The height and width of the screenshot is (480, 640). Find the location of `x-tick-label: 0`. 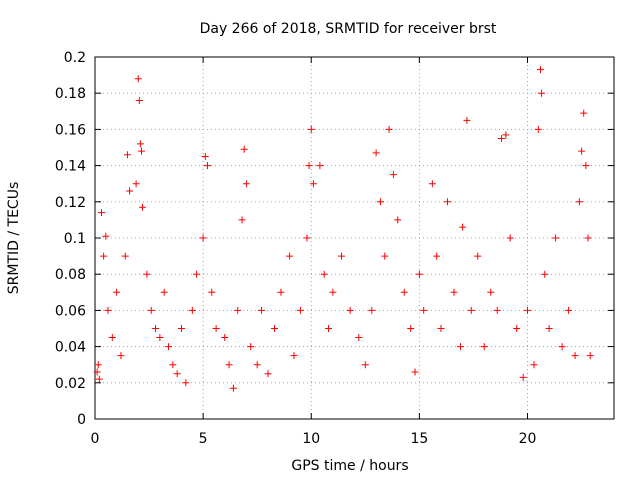

x-tick-label: 0 is located at coordinates (95, 439).